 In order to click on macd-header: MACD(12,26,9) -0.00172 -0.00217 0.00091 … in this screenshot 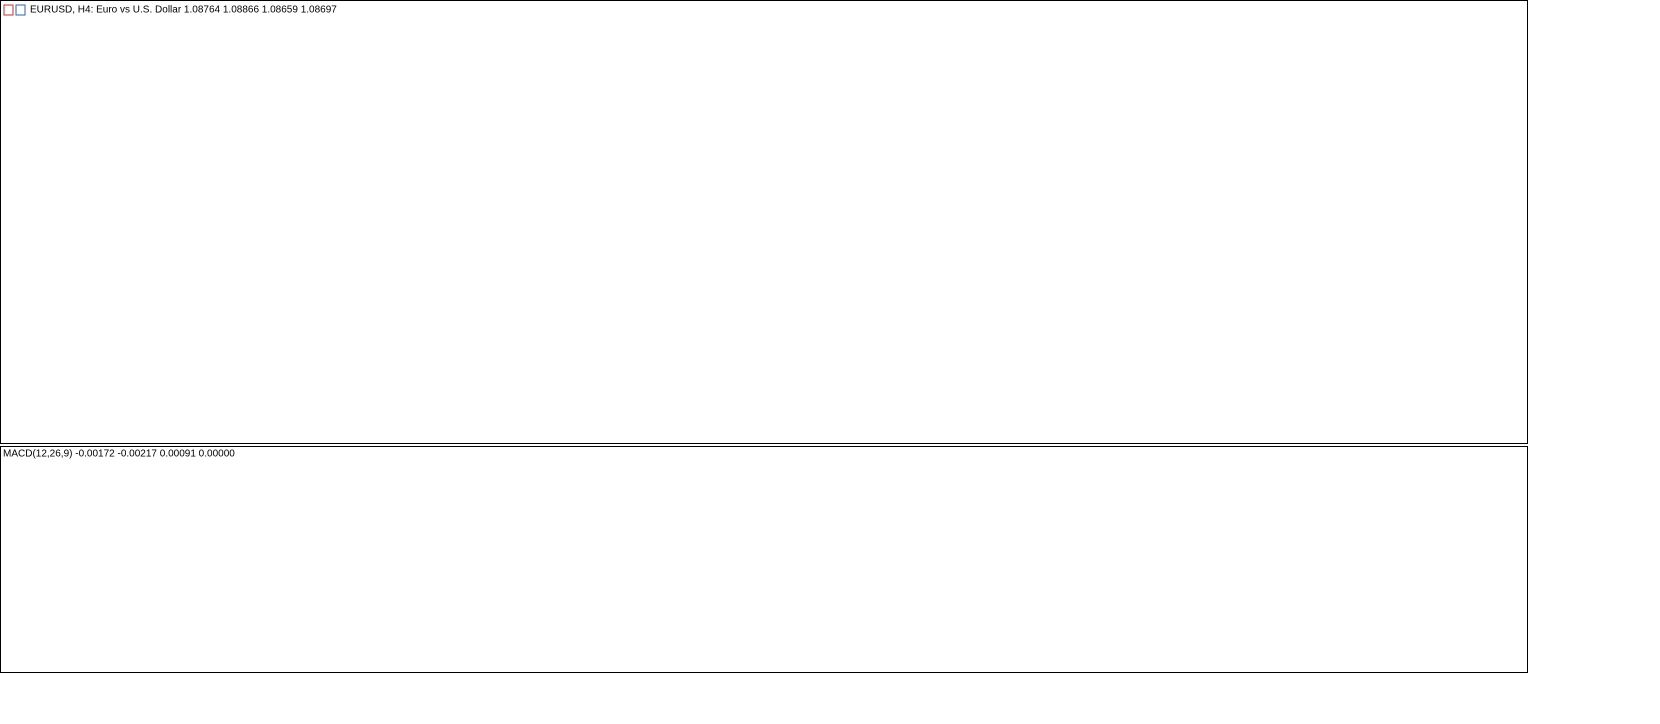, I will do `click(119, 454)`.